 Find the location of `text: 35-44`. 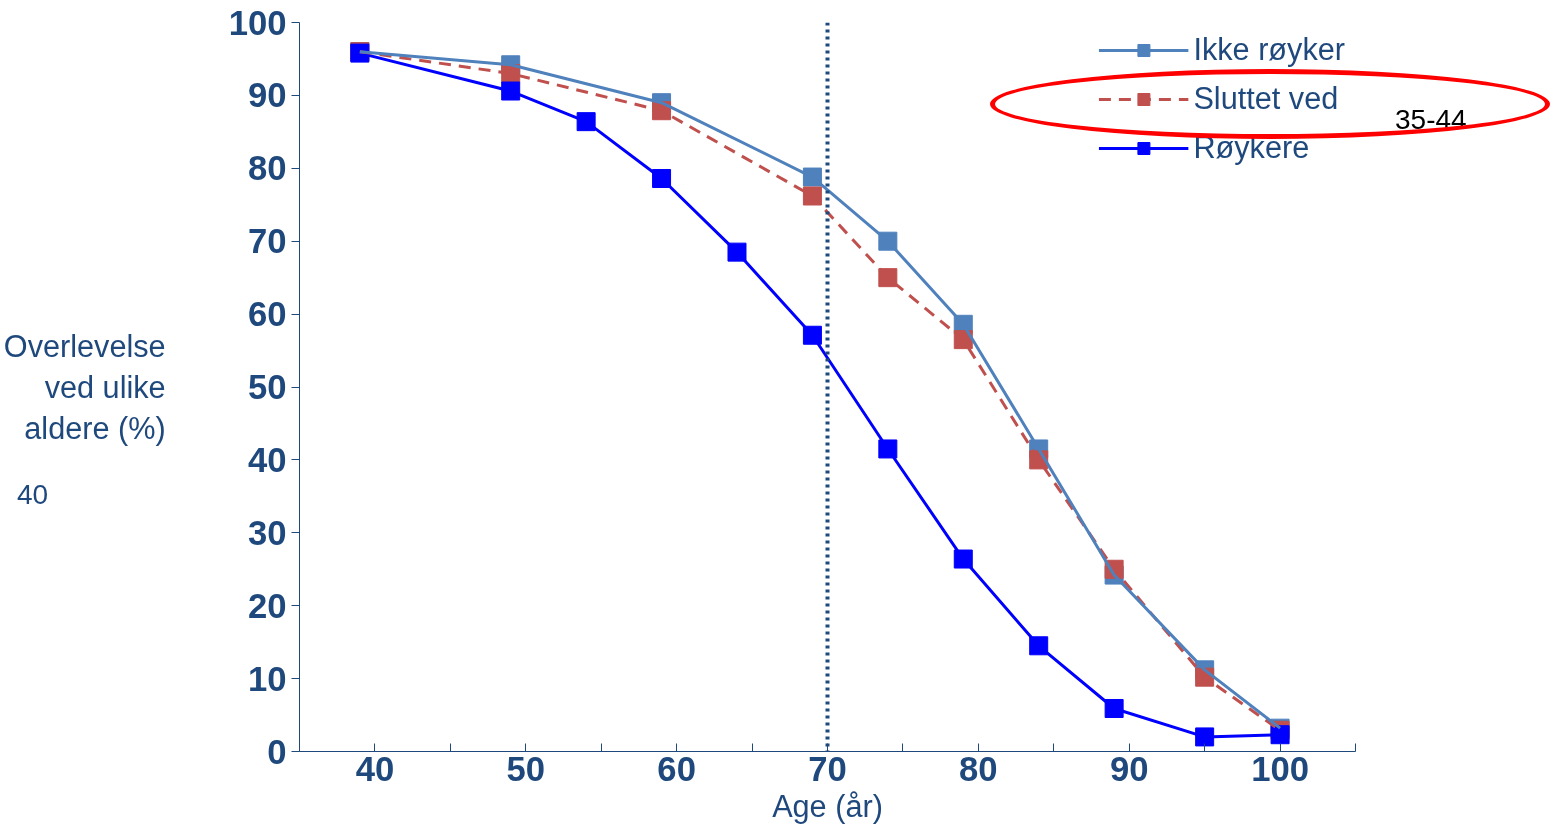

text: 35-44 is located at coordinates (1431, 120).